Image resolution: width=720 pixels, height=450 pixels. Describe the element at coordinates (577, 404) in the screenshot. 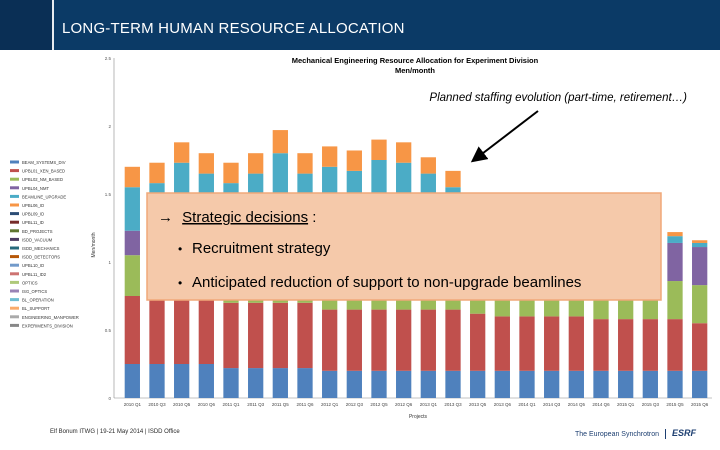

I see `x-tick-label: 2014 Q5` at that location.